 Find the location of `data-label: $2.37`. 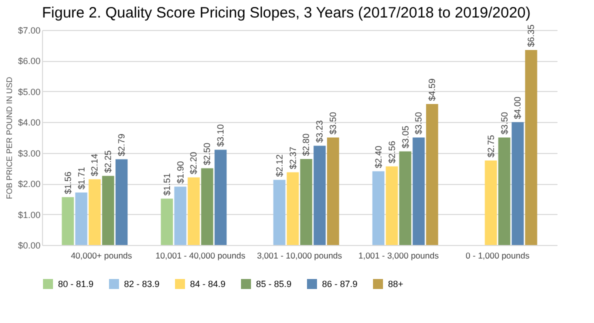

data-label: $2.37 is located at coordinates (293, 158).